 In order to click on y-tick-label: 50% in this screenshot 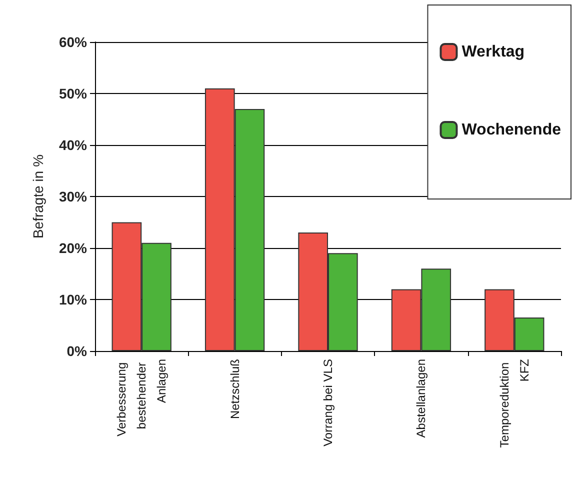, I will do `click(73, 94)`.